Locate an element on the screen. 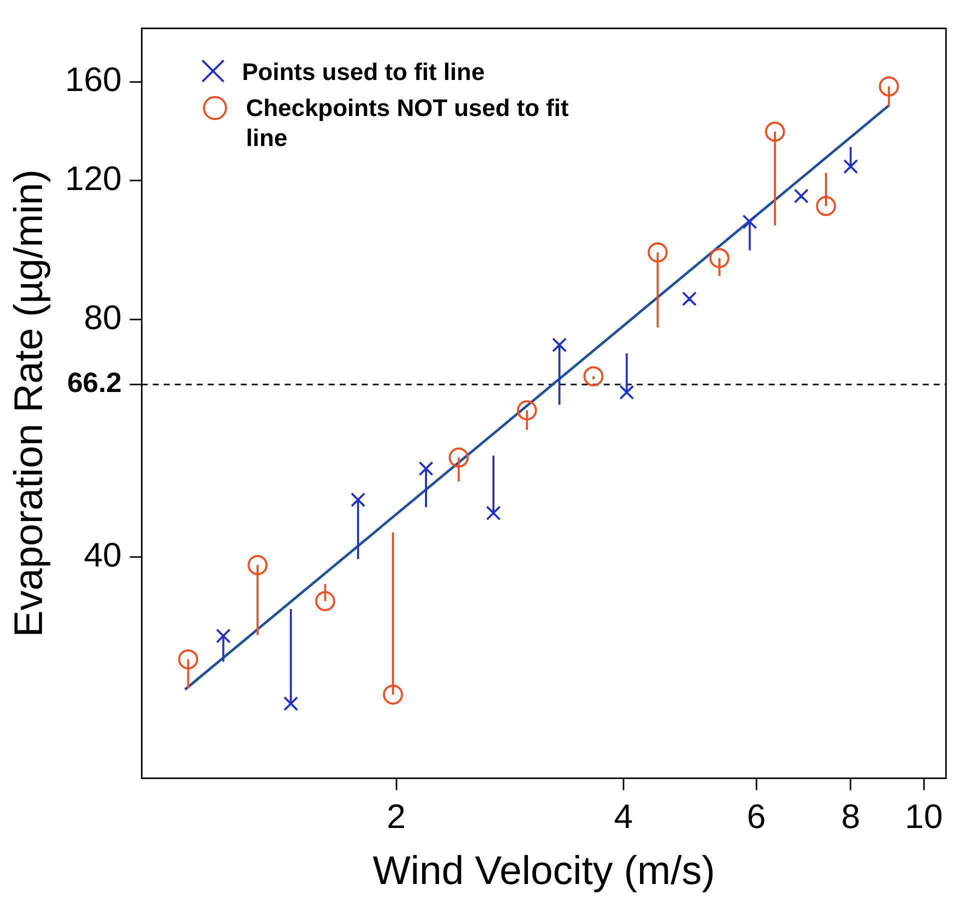  x-tick-label: 2 is located at coordinates (396, 817).